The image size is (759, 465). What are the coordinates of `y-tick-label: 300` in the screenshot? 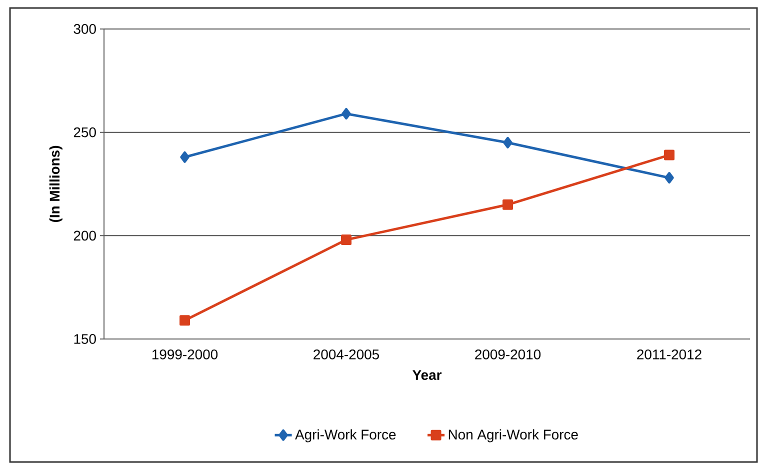 It's located at (85, 29).